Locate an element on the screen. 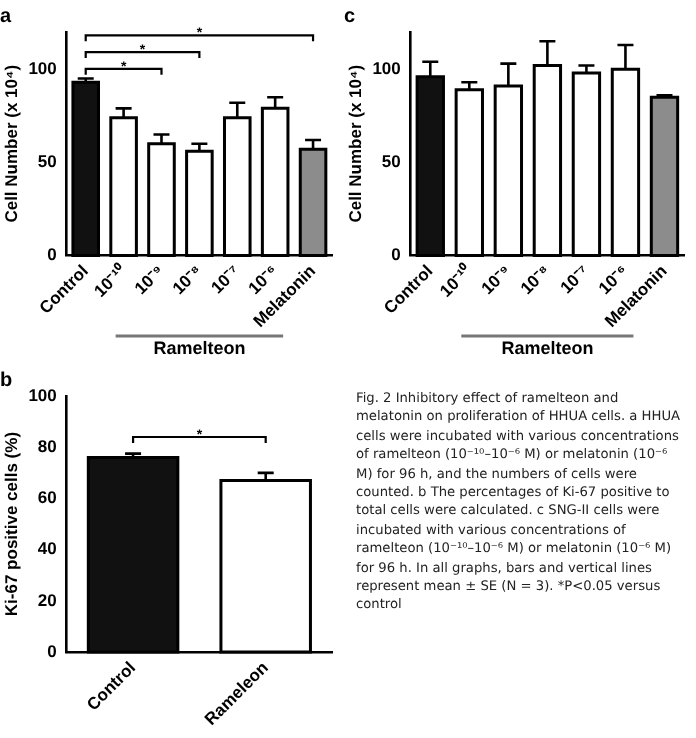  chart-title: c is located at coordinates (350, 16).